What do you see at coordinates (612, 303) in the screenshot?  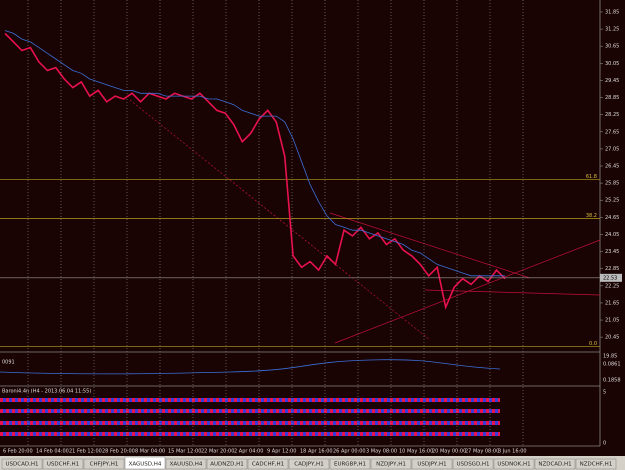 I see `y-tick-label: 21.65` at bounding box center [612, 303].